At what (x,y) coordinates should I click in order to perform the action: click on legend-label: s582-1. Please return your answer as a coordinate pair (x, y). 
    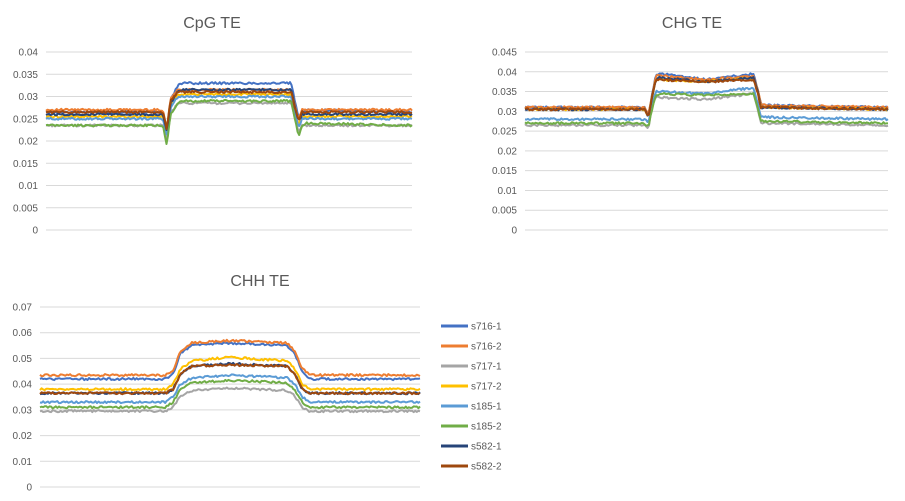
    Looking at the image, I should click on (486, 447).